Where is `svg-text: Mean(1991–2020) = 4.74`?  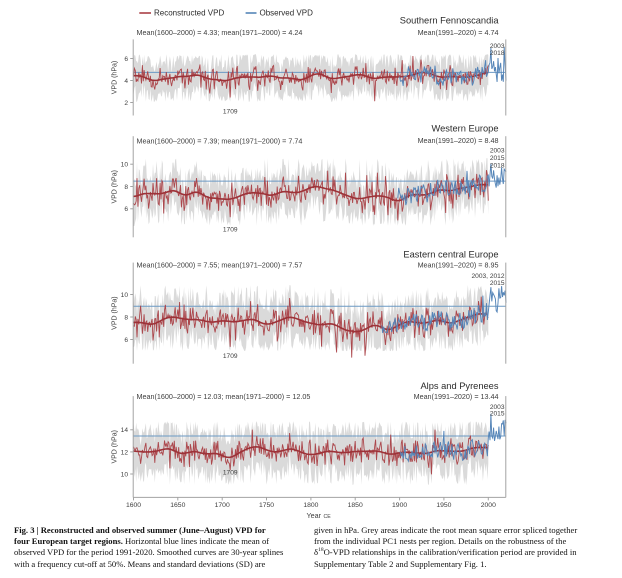
svg-text: Mean(1991–2020) = 4.74 is located at coordinates (458, 32).